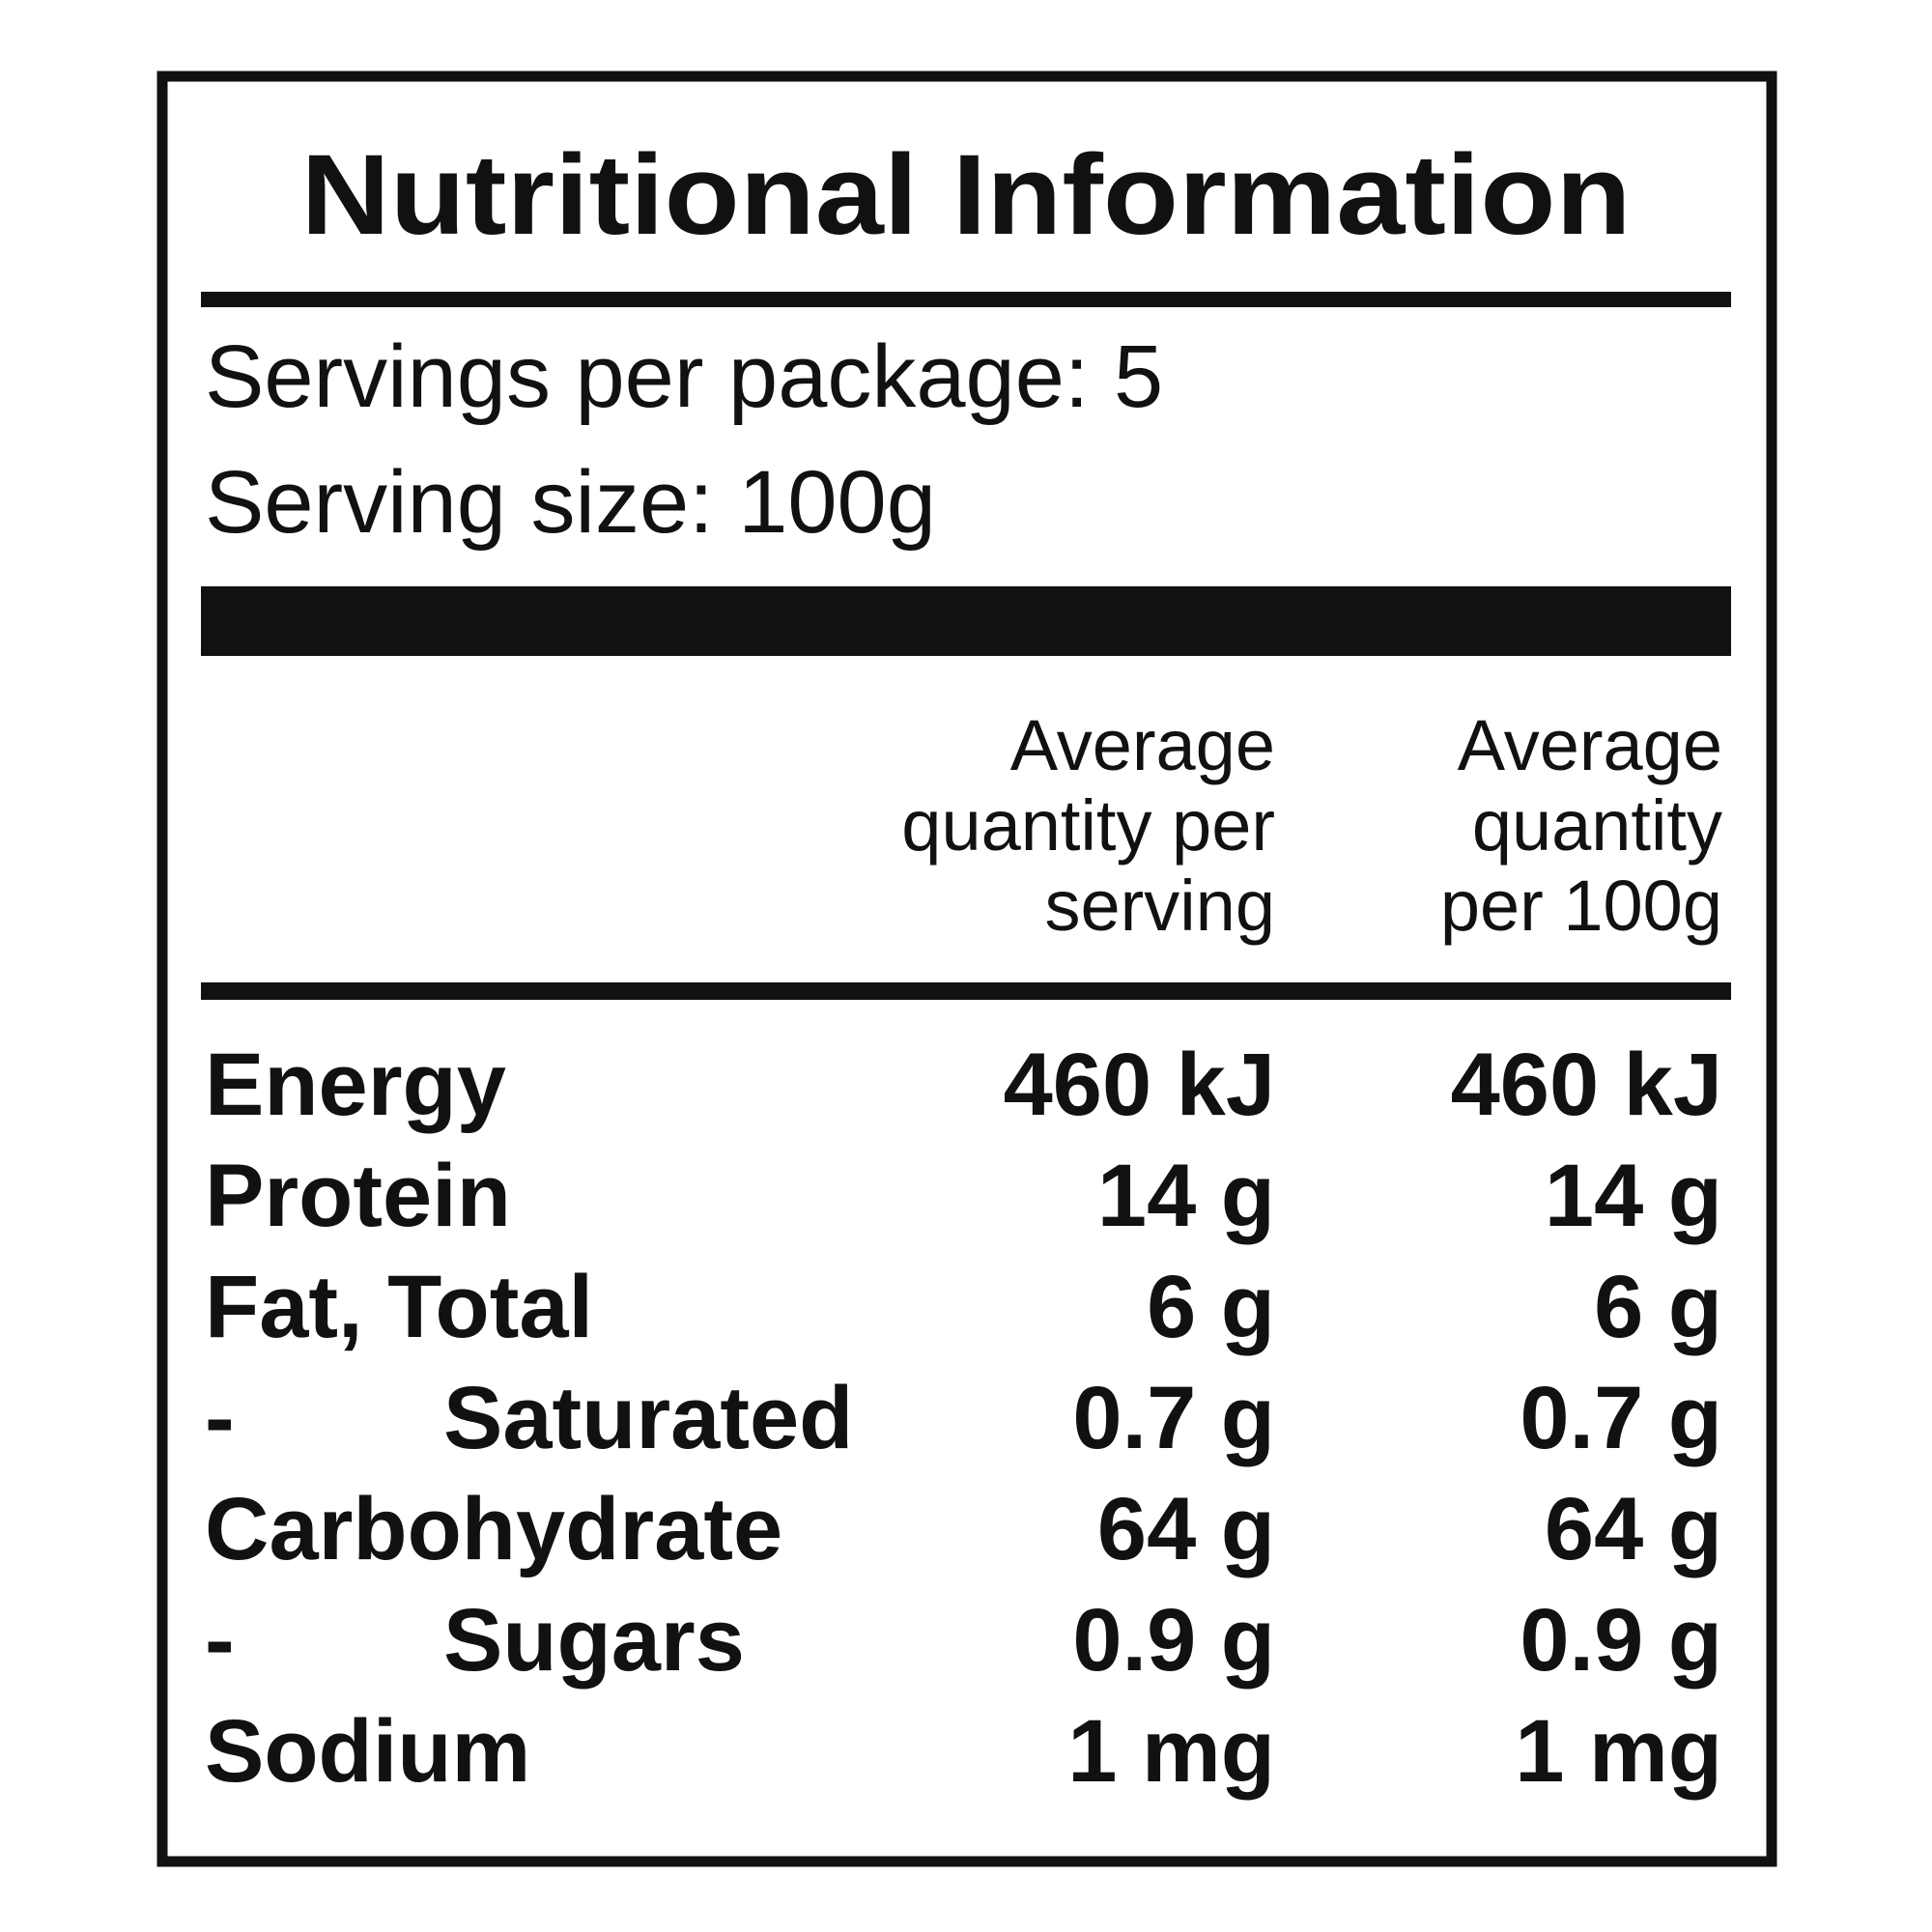 The image size is (1932, 1932). What do you see at coordinates (1618, 1751) in the screenshot?
I see `per-100g: 1 mg` at bounding box center [1618, 1751].